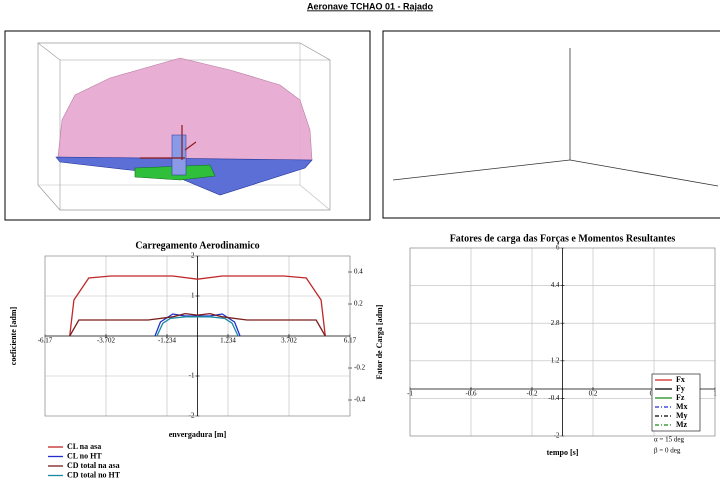  I want to click on y2-tick-label: 0.4, so click(358, 272).